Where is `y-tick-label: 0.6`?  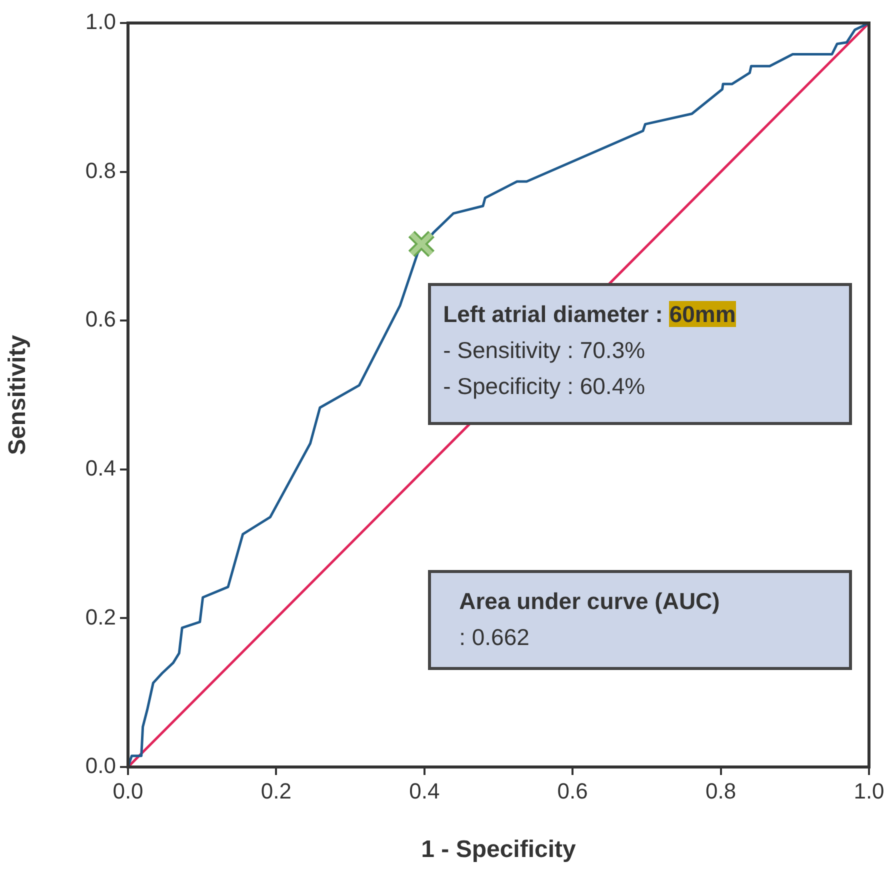 y-tick-label: 0.6 is located at coordinates (100, 319).